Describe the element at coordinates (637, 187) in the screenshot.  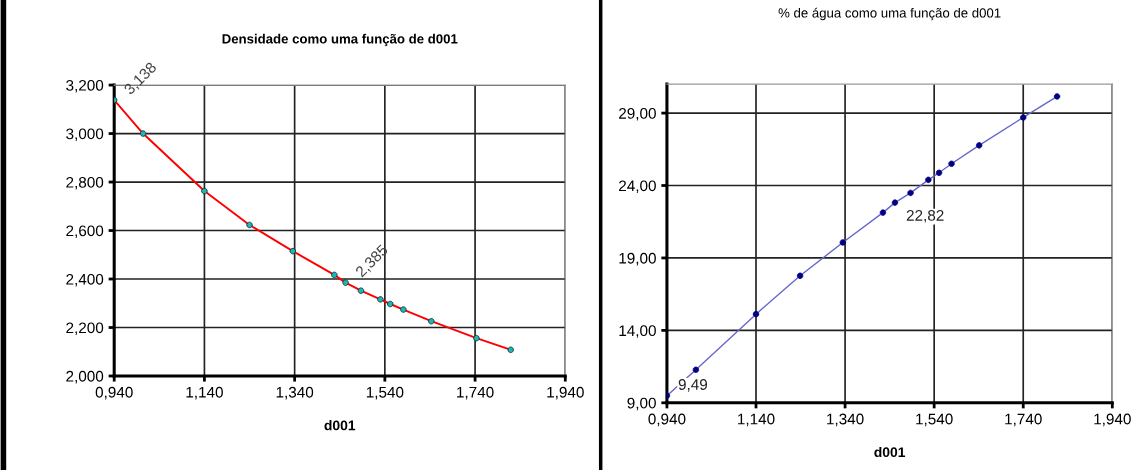
I see `y-tick-label: 24,00` at that location.